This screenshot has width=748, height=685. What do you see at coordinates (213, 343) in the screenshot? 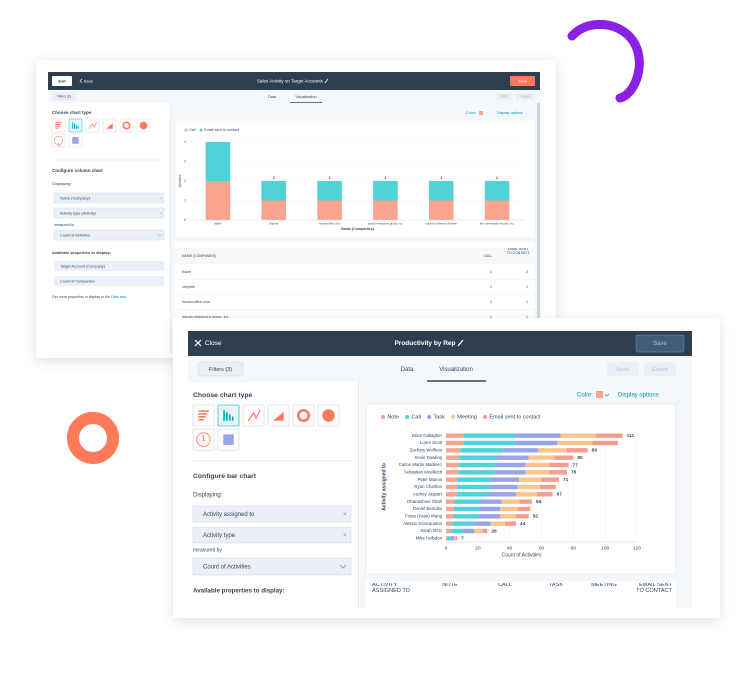
I see `close-label: Close` at bounding box center [213, 343].